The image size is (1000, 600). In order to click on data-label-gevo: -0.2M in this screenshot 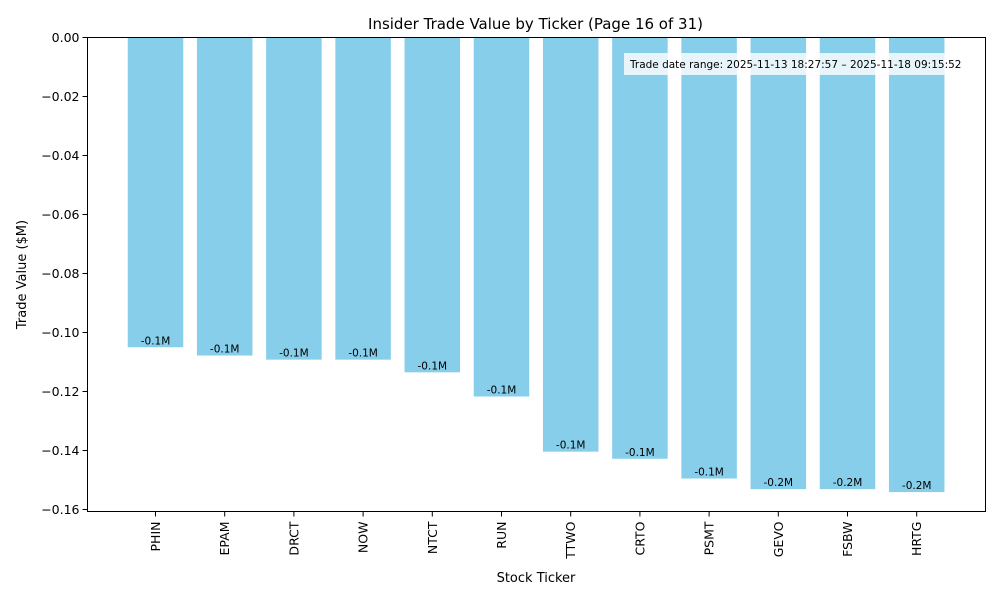, I will do `click(779, 483)`.